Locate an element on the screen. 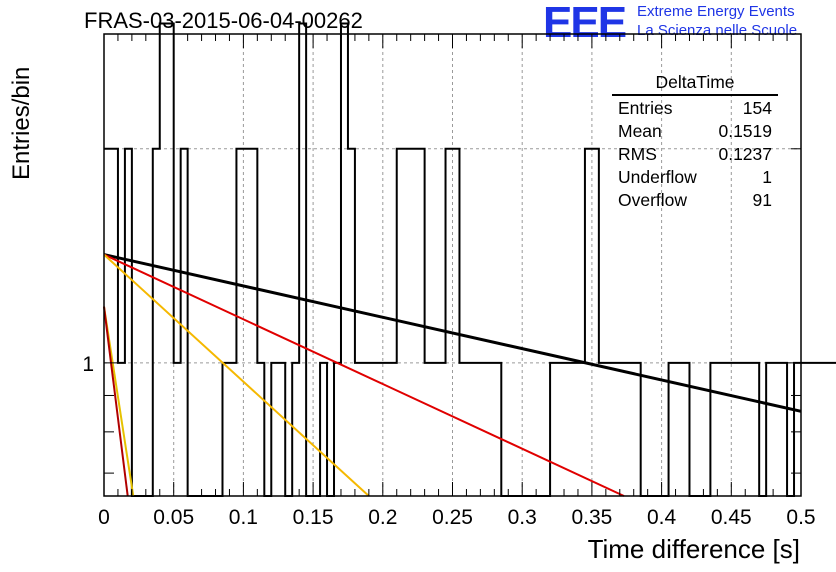  chart-title: FRAS-03-2015-06-04-00262 is located at coordinates (223, 20).